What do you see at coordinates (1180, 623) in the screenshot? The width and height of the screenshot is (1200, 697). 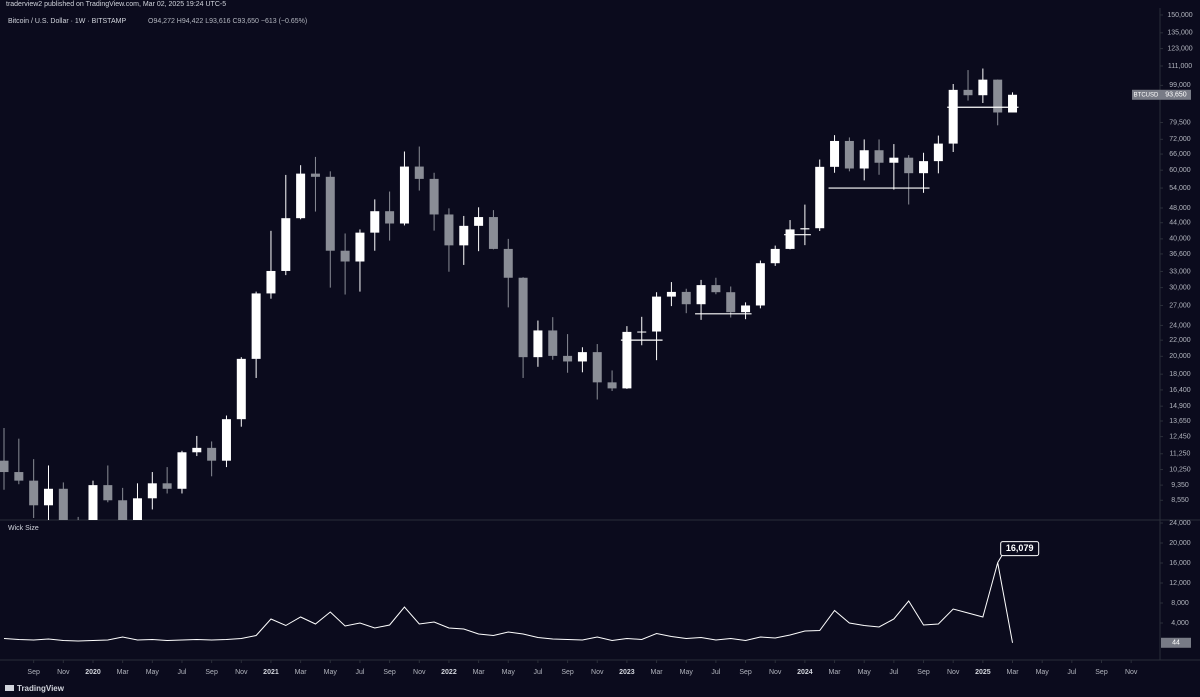 I see `y-tick-label: 4,000` at bounding box center [1180, 623].